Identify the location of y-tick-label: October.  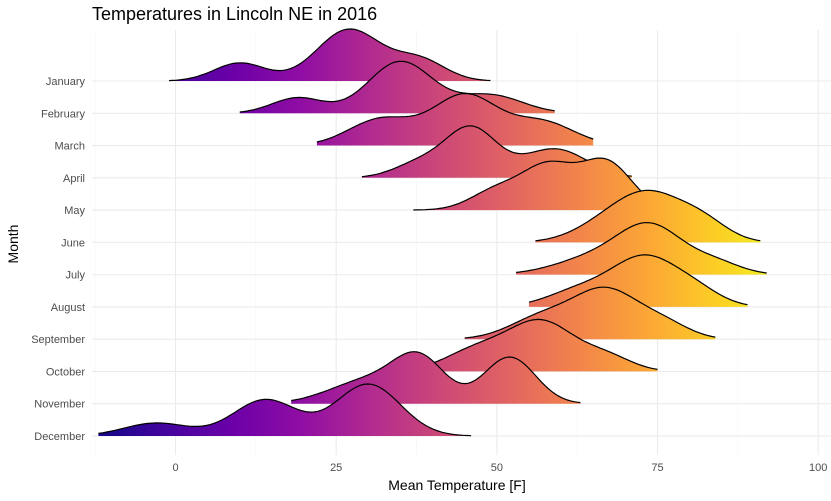
(65, 372).